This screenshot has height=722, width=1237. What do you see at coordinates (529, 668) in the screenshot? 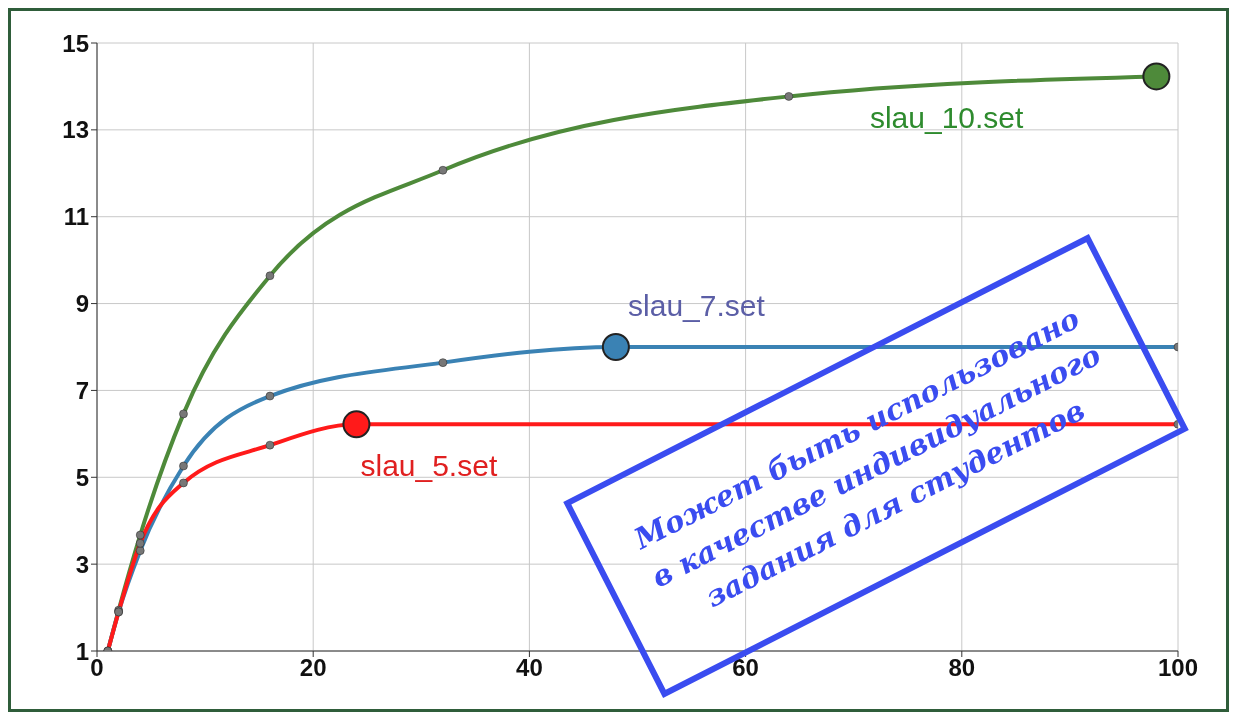
I see `x-tick-label: 40` at bounding box center [529, 668].